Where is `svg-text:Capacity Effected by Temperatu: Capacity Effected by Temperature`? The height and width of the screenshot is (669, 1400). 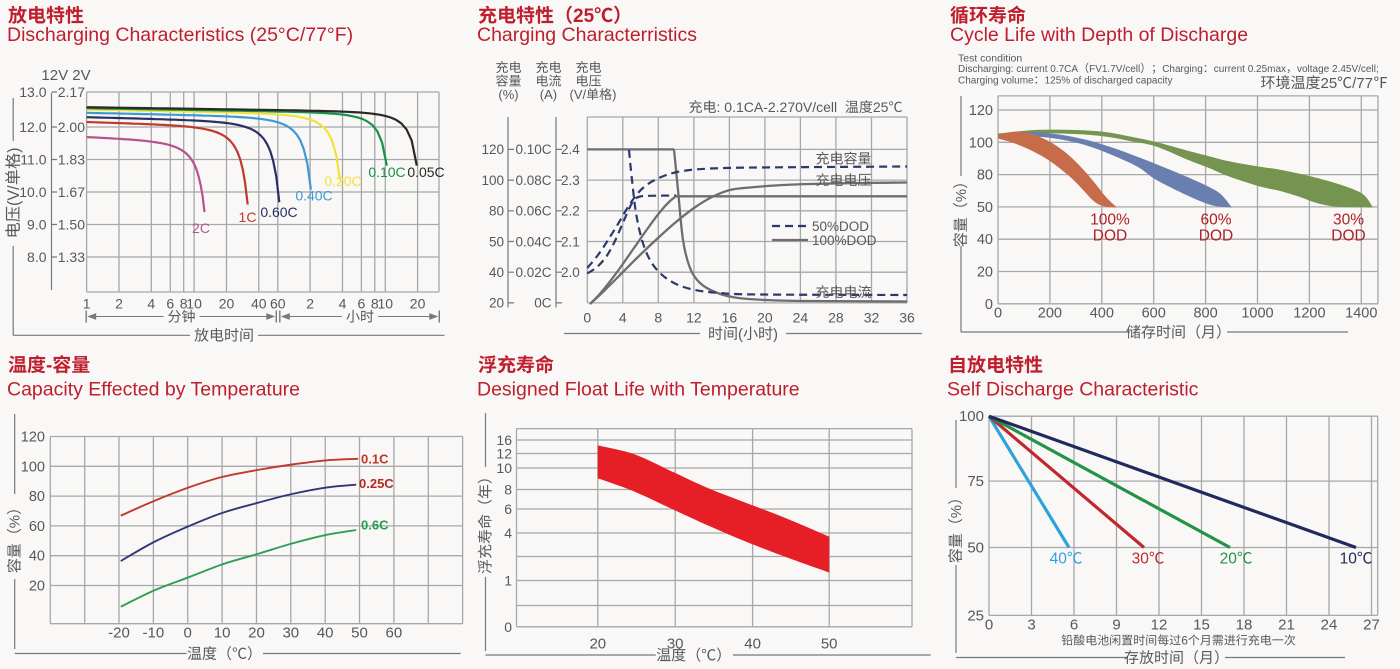
svg-text:Capacity Effected by Temperatu: Capacity Effected by Temperature is located at coordinates (153, 390).